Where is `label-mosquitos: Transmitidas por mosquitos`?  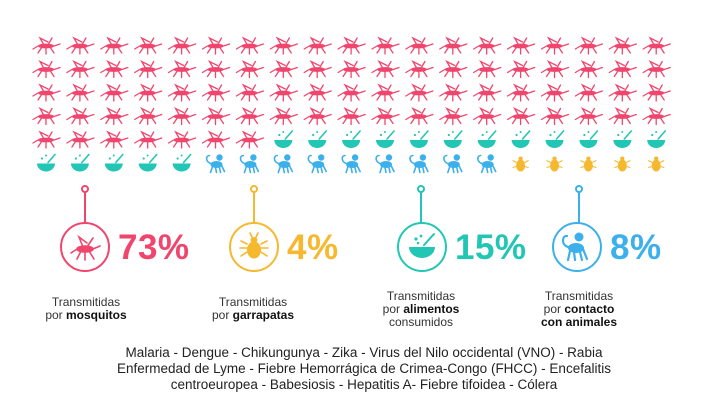
label-mosquitos: Transmitidas por mosquitos is located at coordinates (86, 308).